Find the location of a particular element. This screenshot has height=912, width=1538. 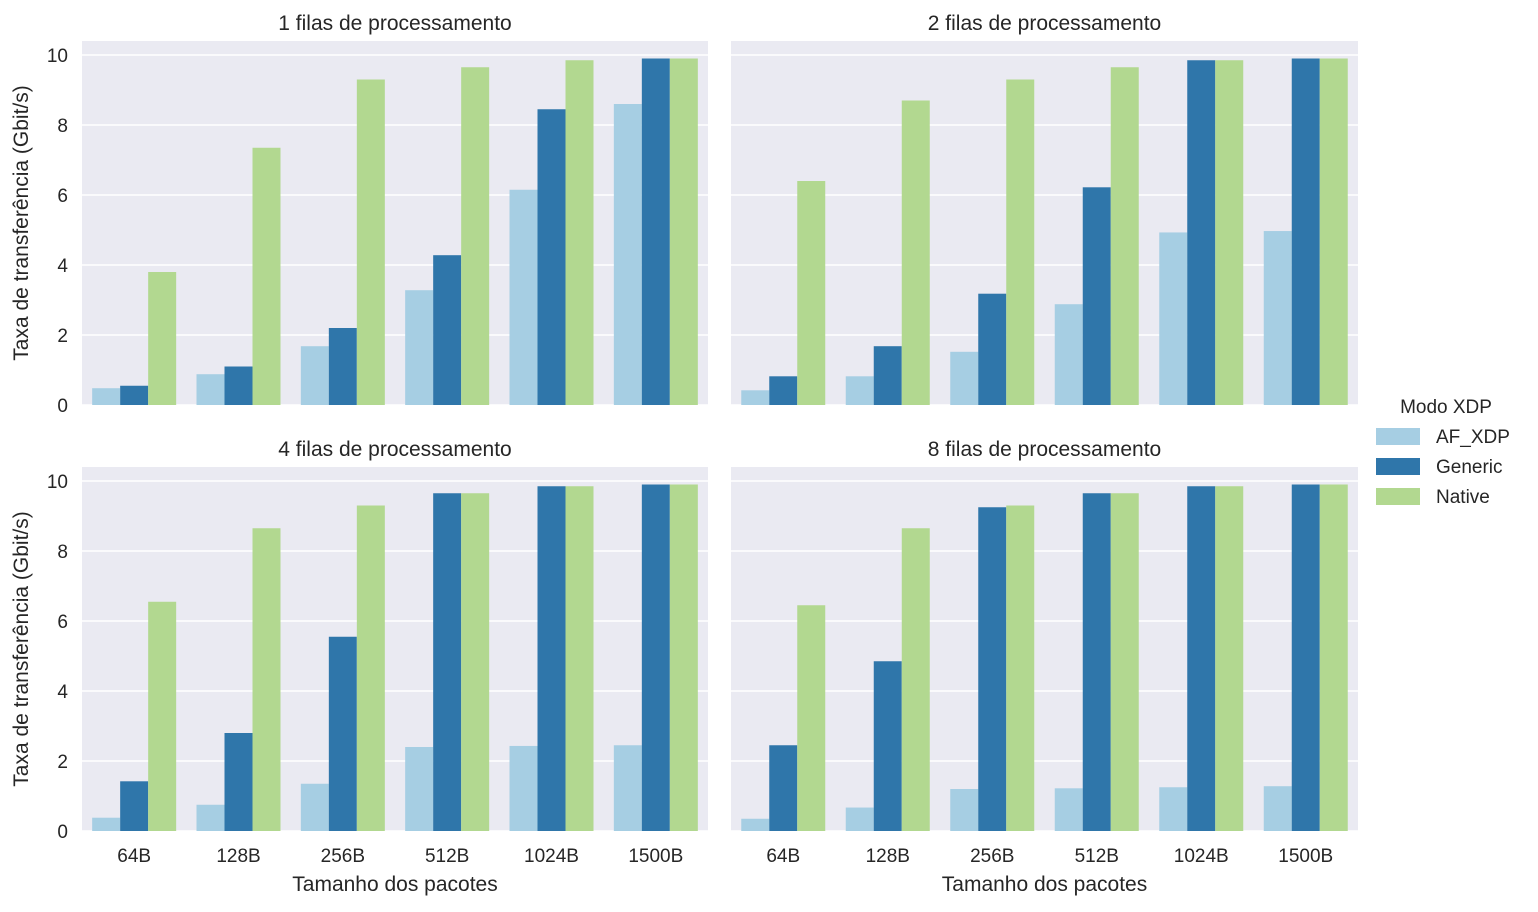

legend-label: AF_XDP is located at coordinates (1473, 437).